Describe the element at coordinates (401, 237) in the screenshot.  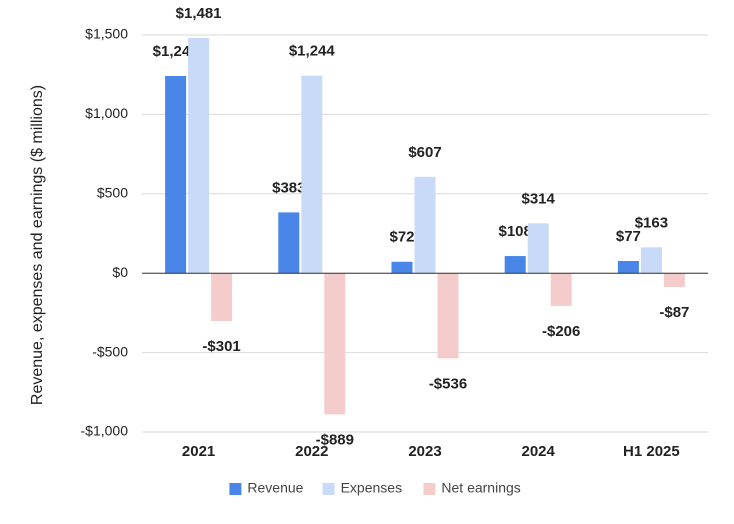
I see `data-label: $72` at that location.